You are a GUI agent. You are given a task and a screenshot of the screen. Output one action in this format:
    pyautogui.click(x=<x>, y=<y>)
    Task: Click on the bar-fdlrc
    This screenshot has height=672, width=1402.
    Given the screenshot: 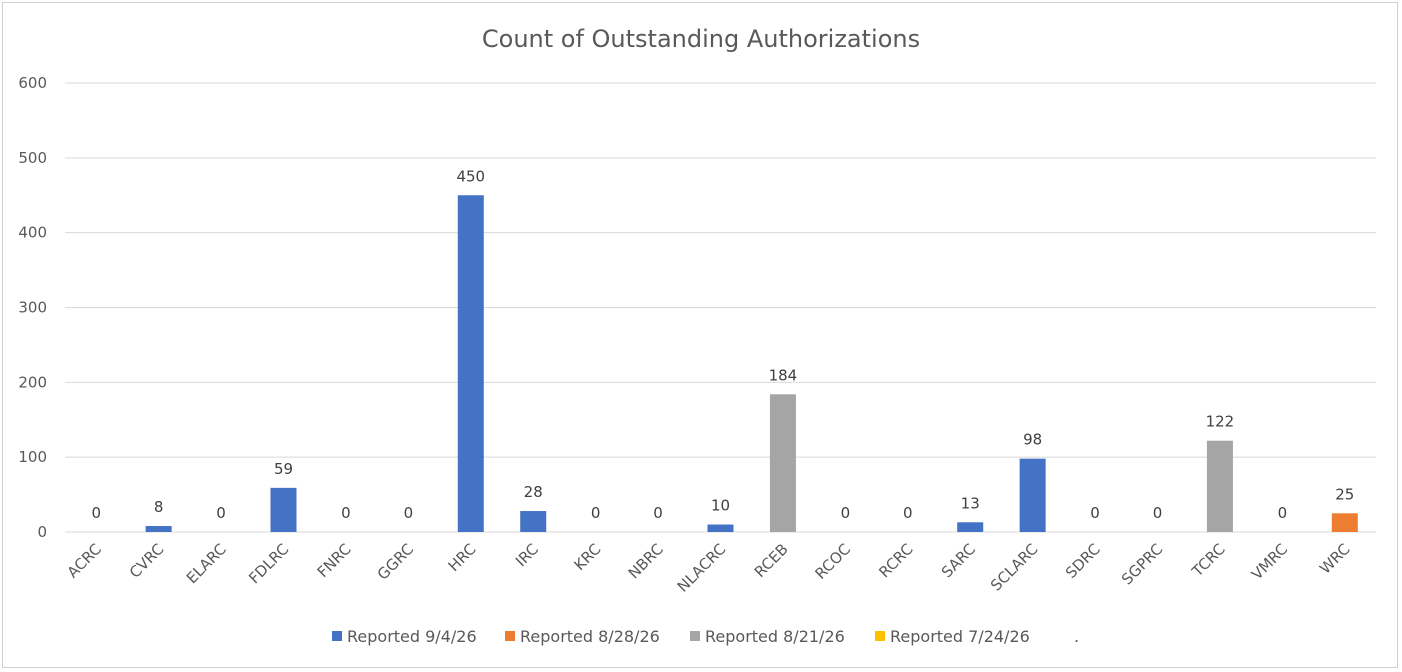 What is the action you would take?
    pyautogui.click(x=283, y=509)
    